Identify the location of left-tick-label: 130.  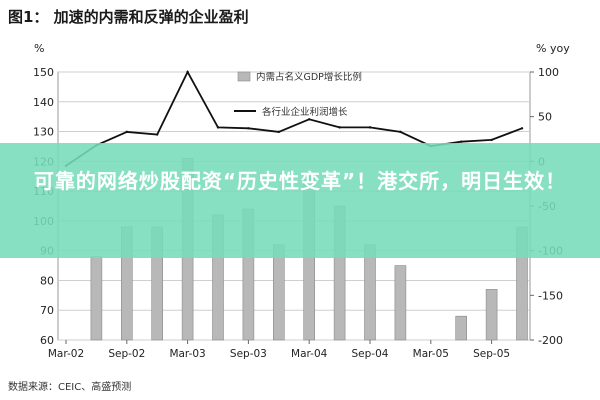
(43, 132).